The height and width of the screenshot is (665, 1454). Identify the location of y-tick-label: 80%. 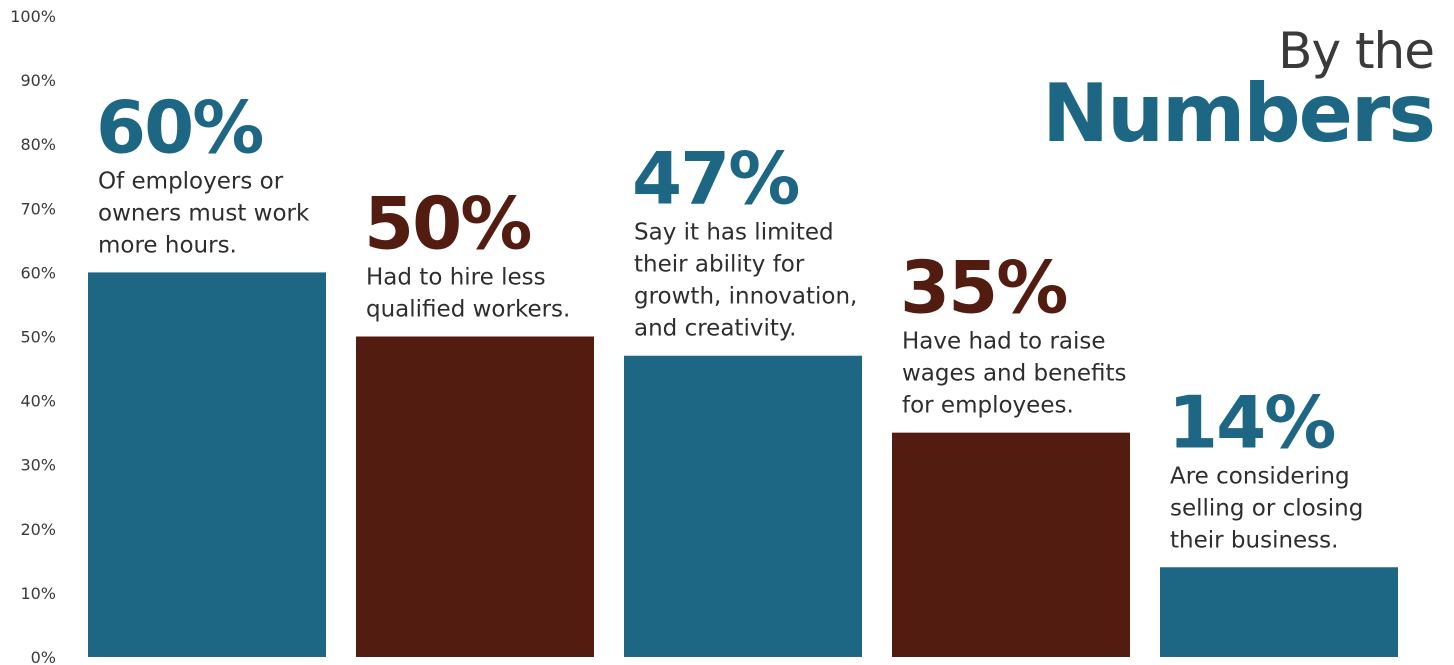
(38, 144).